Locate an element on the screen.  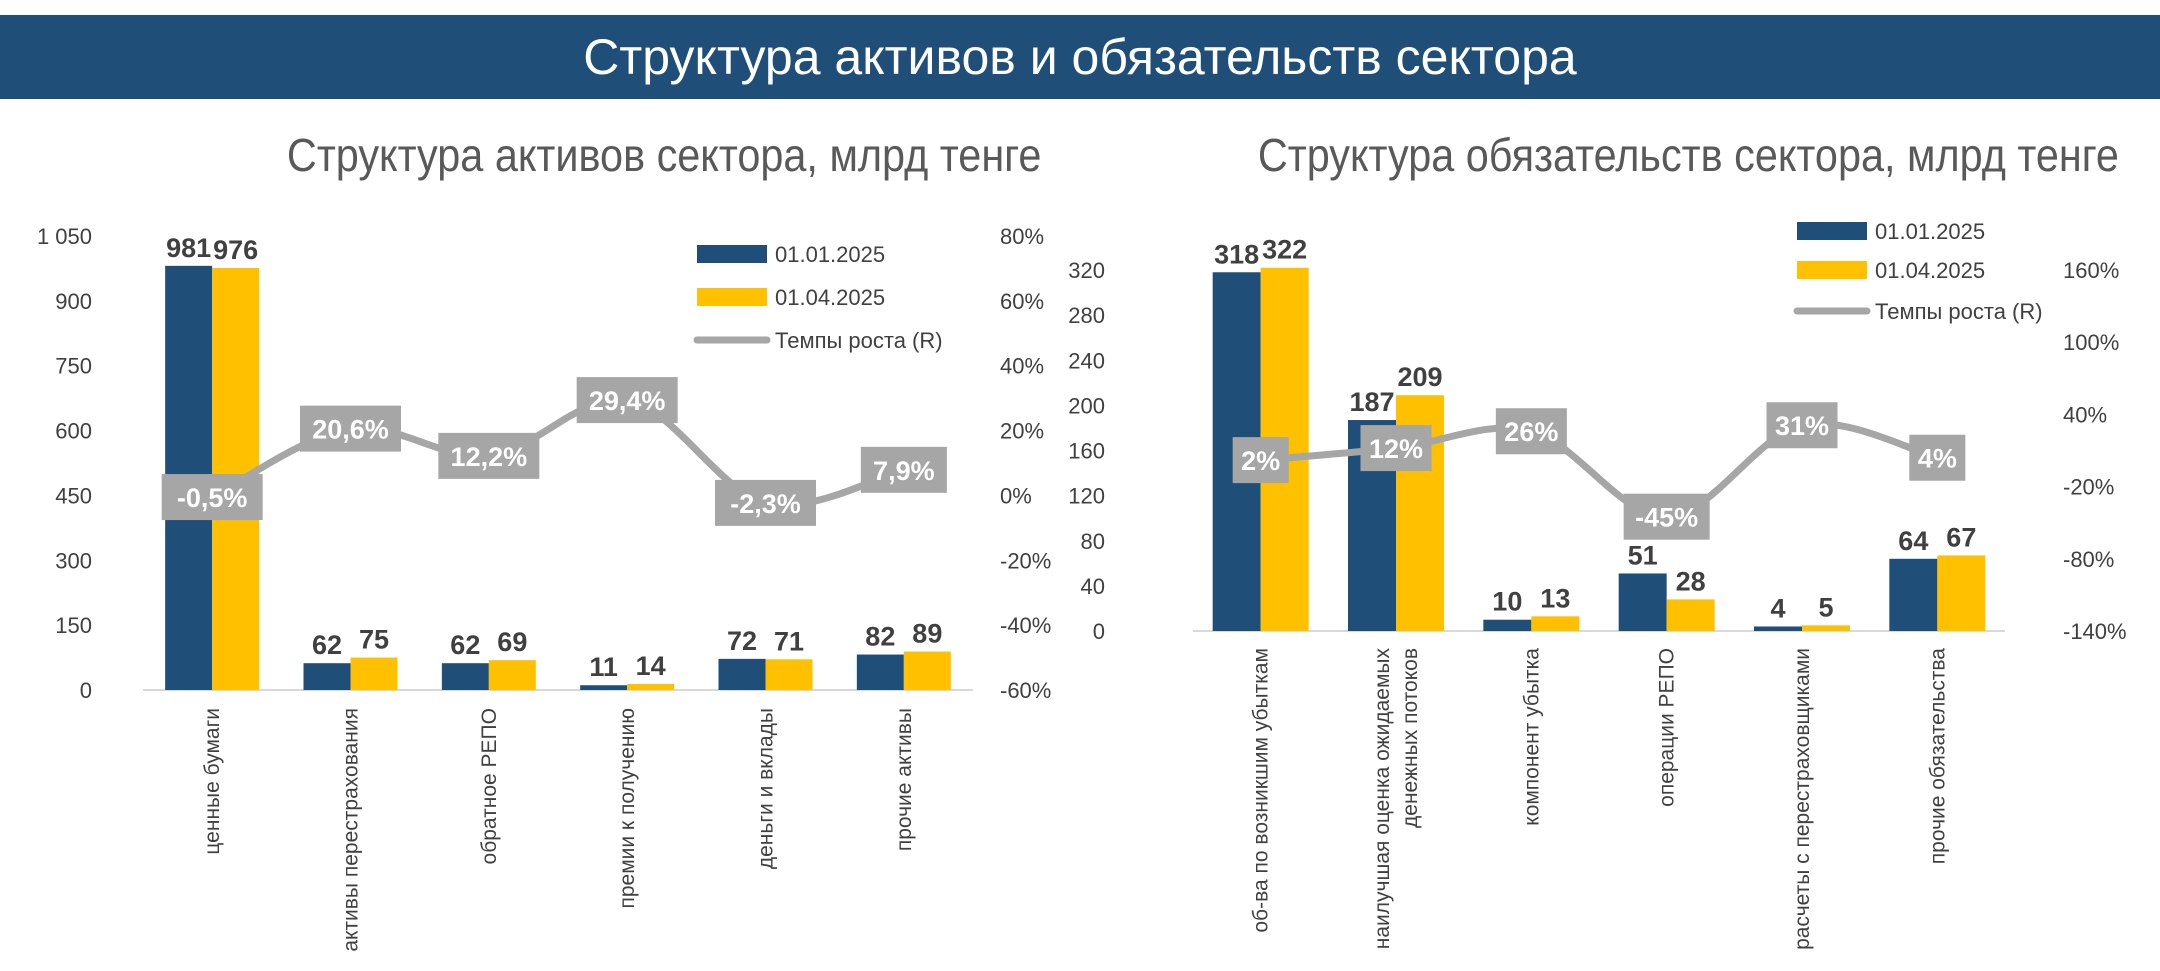
growth-rate-label: 4% is located at coordinates (1937, 459).